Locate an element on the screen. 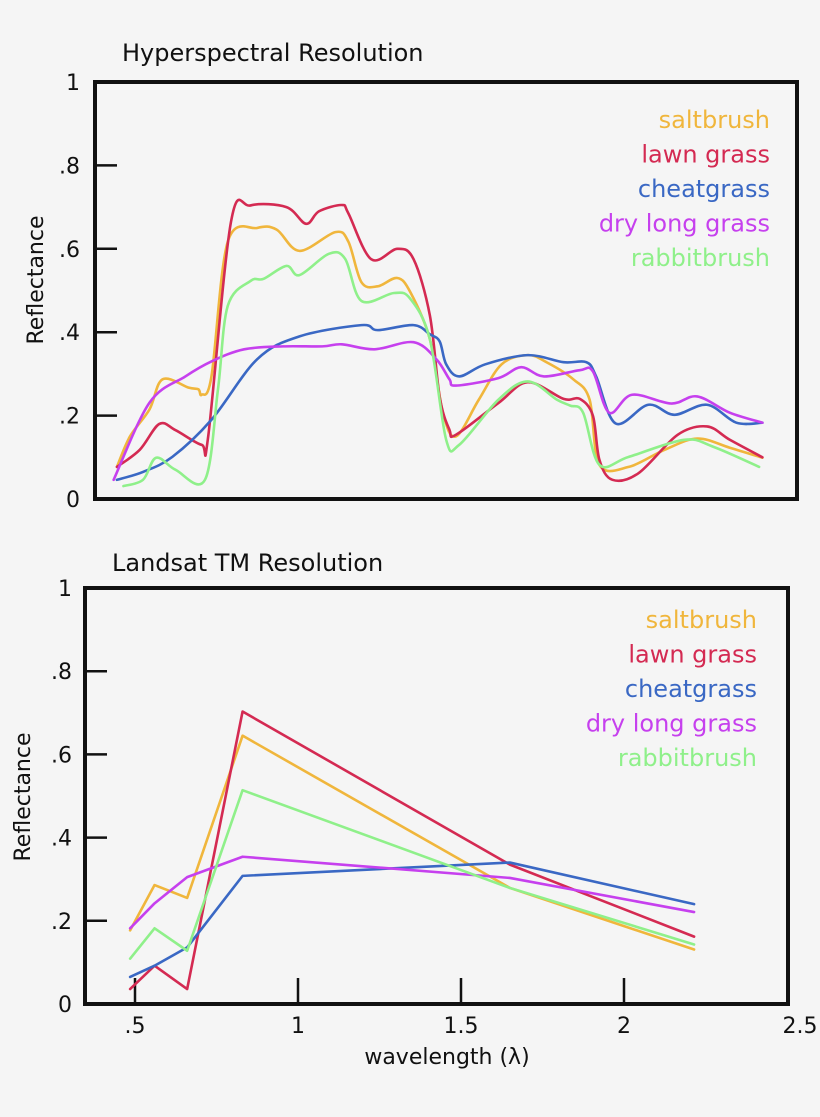 Image resolution: width=820 pixels, height=1117 pixels. x-axis-label: wavelength (λ) is located at coordinates (446, 1057).